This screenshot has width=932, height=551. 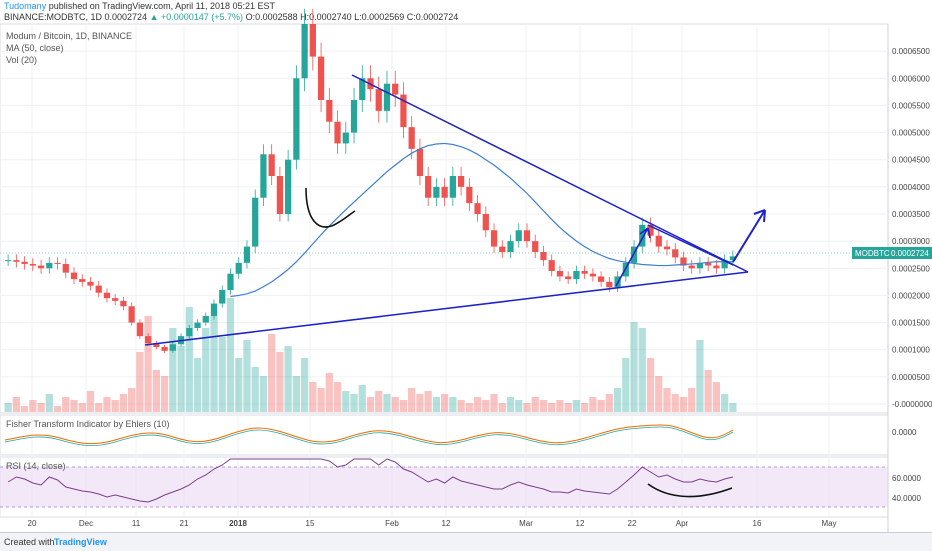 What do you see at coordinates (911, 160) in the screenshot?
I see `price-tick-label: 0.0004500` at bounding box center [911, 160].